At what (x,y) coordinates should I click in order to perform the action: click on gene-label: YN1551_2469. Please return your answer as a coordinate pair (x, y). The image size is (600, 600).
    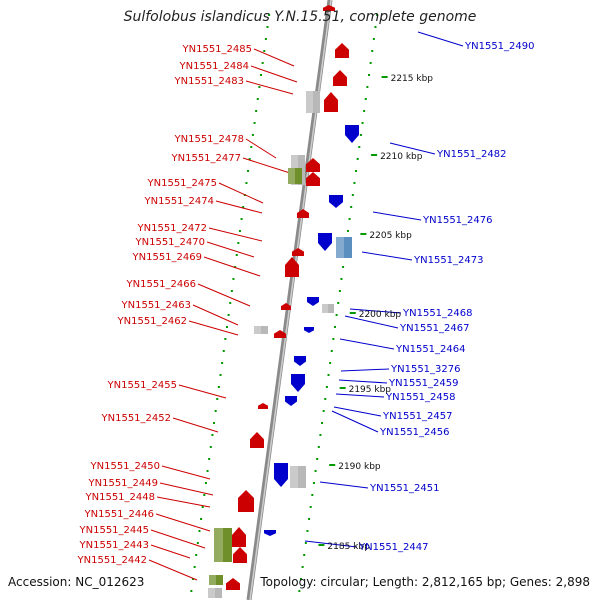
    Looking at the image, I should click on (167, 257).